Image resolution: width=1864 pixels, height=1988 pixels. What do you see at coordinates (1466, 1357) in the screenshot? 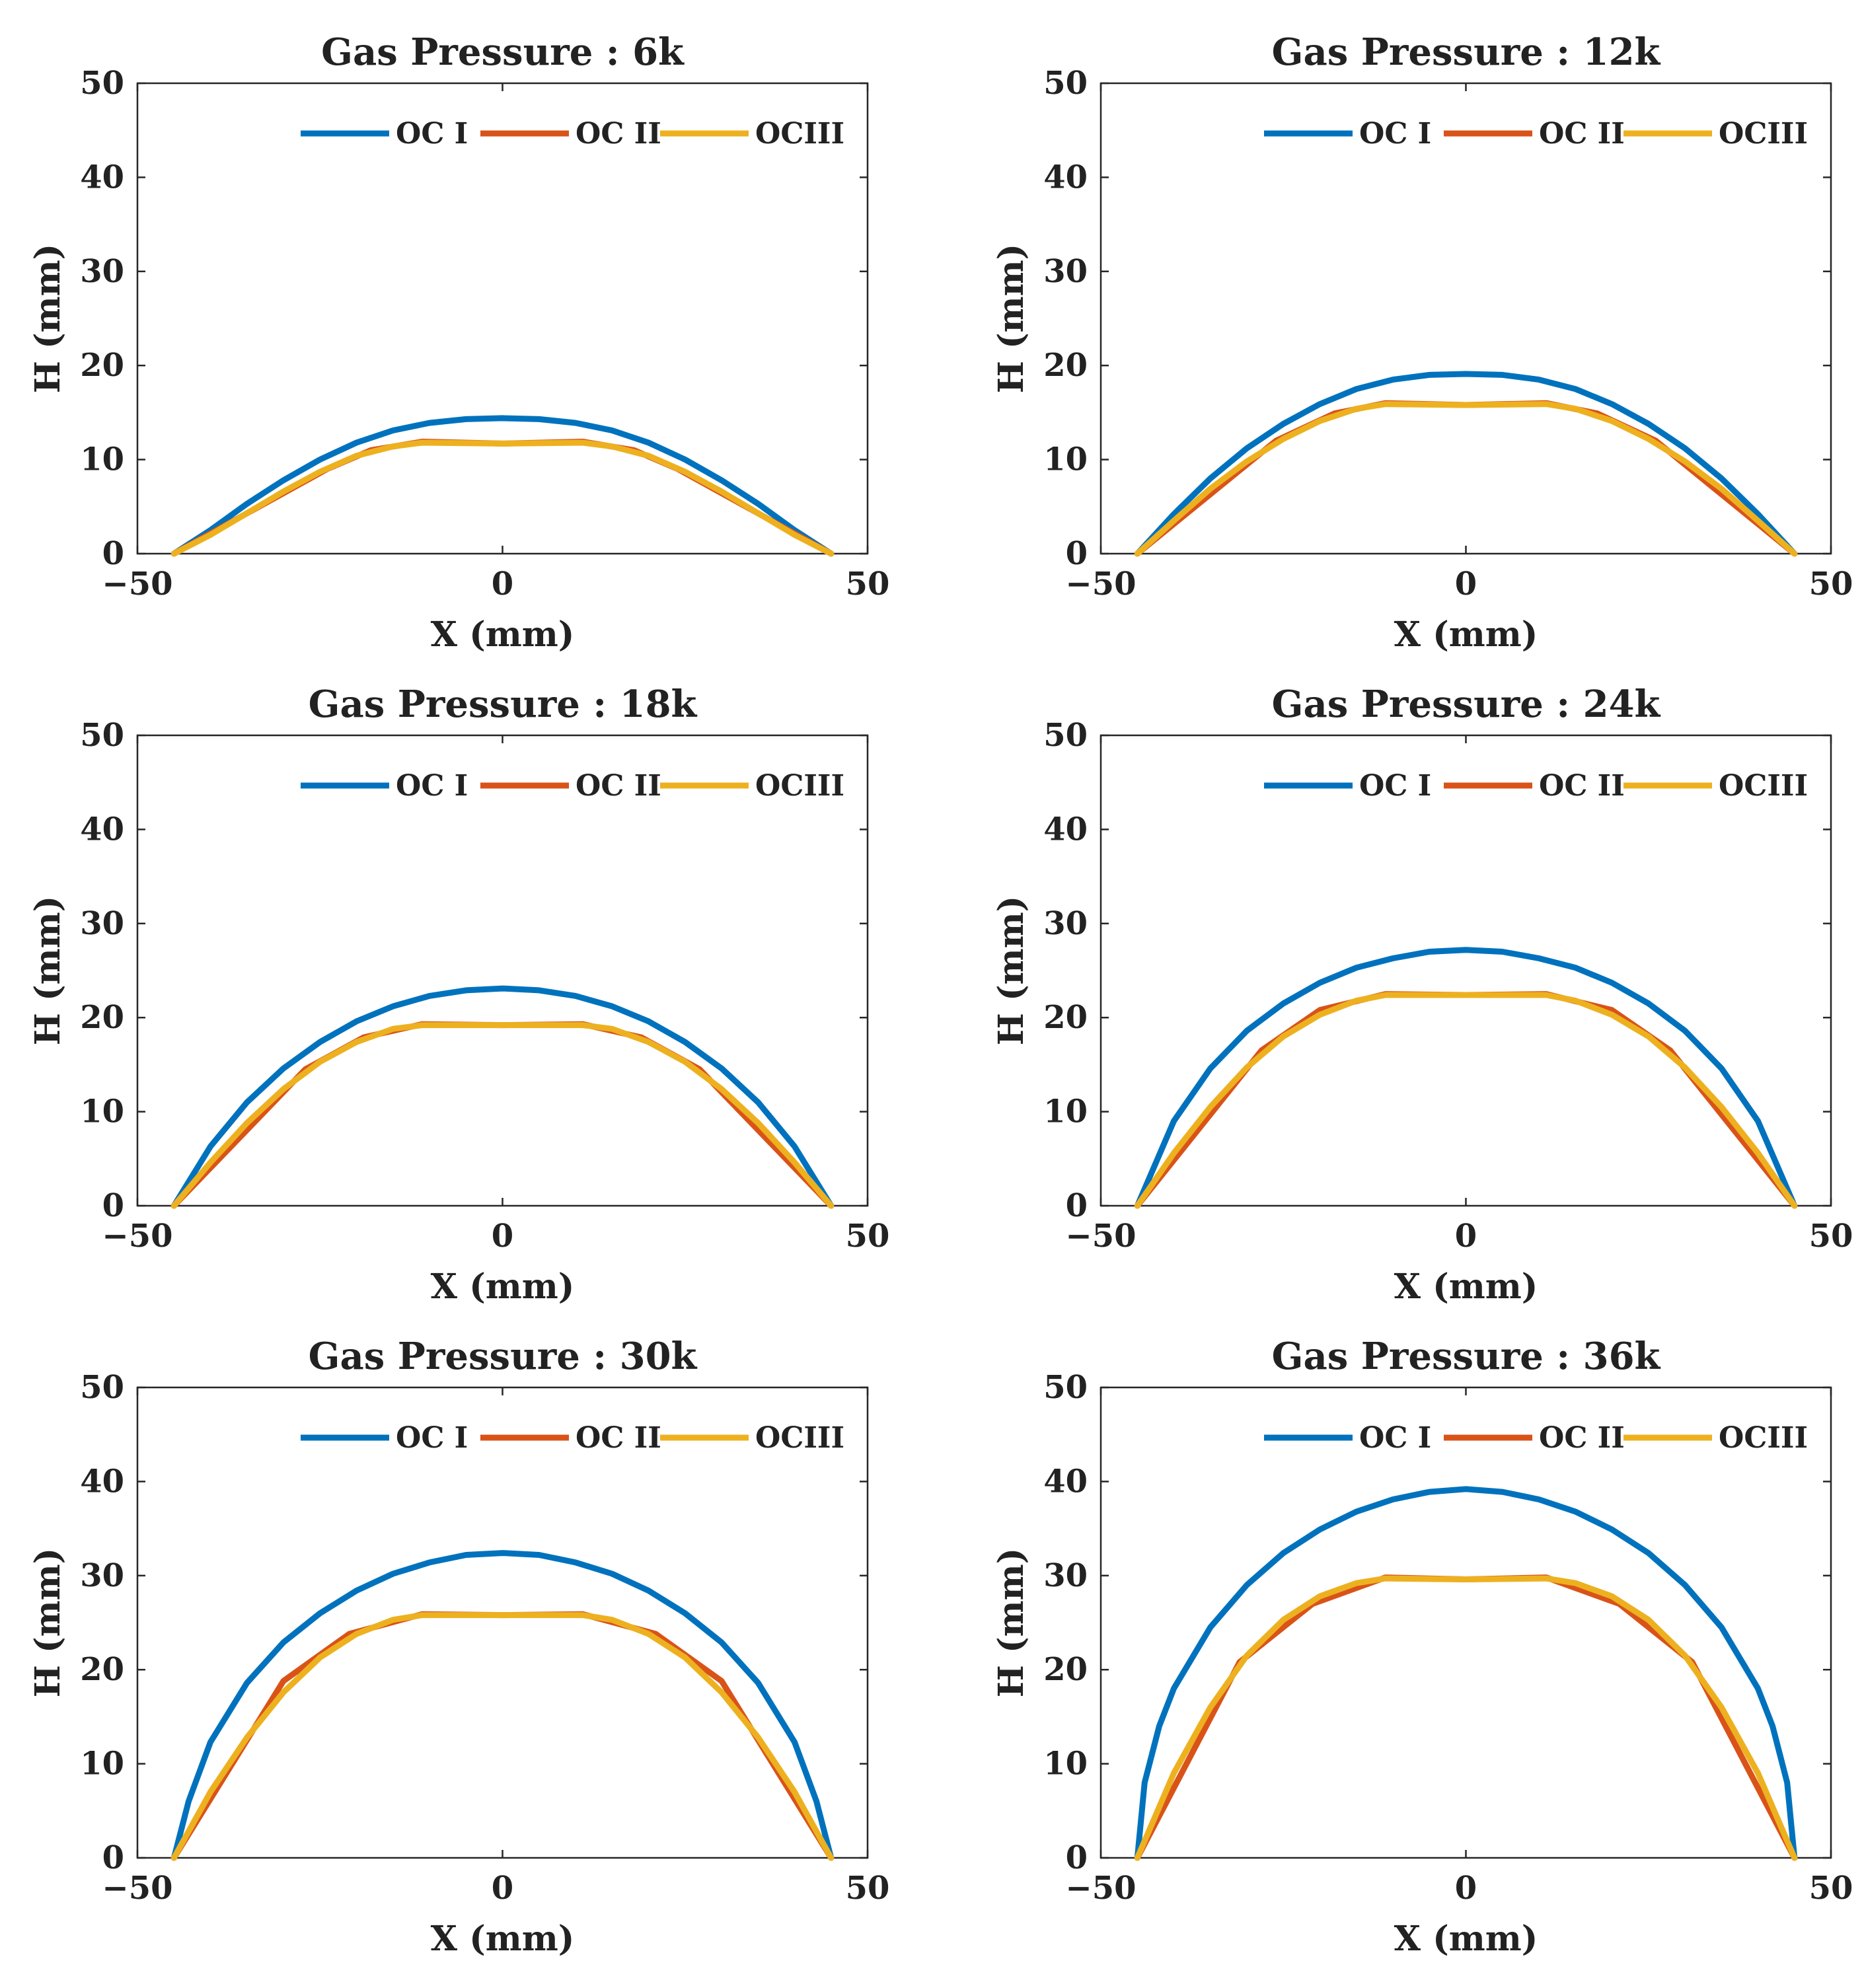
I see `chart-title: Gas Pressure : 36k` at bounding box center [1466, 1357].